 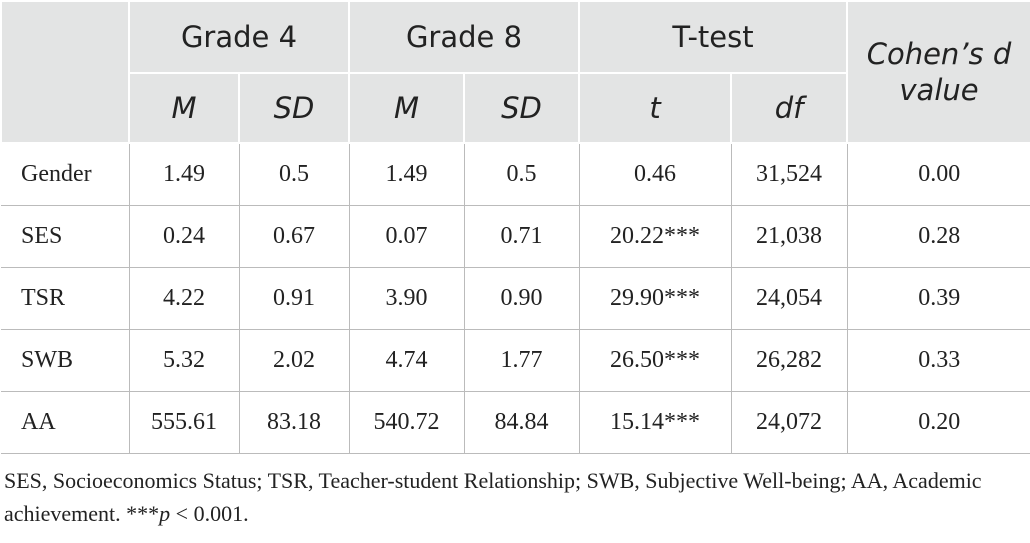 What do you see at coordinates (294, 298) in the screenshot?
I see `table-cell: 0.91` at bounding box center [294, 298].